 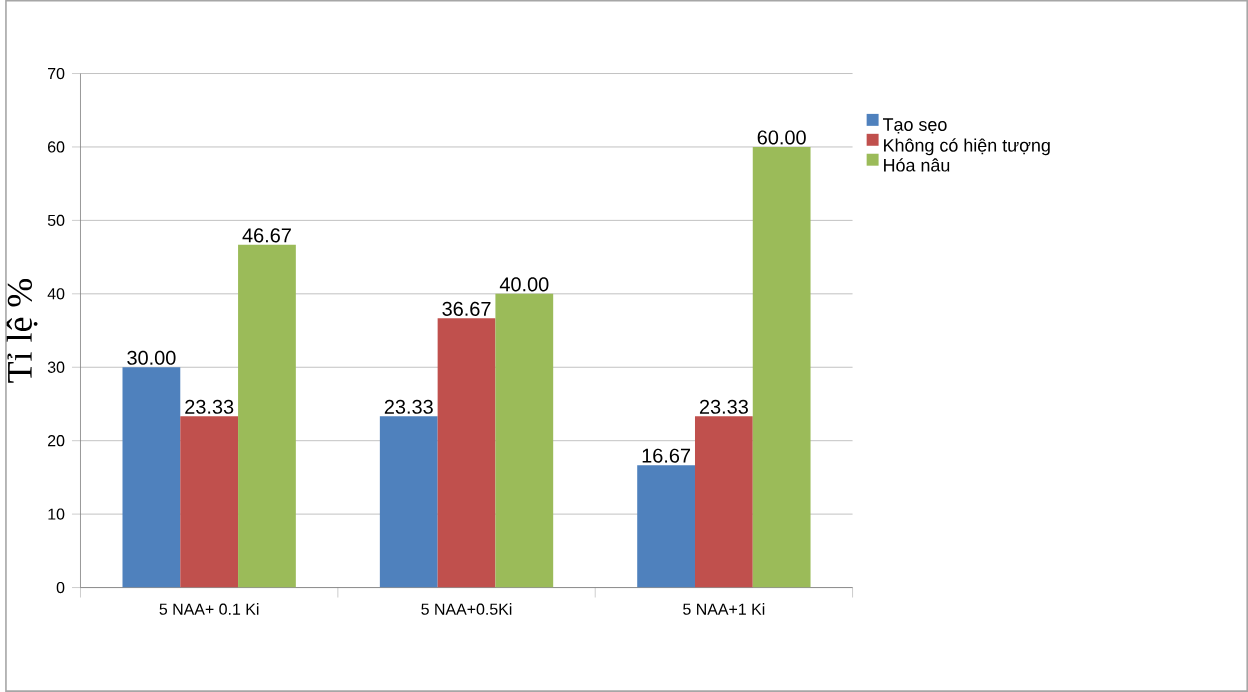 I want to click on y-tick-label: 0, so click(x=60, y=587).